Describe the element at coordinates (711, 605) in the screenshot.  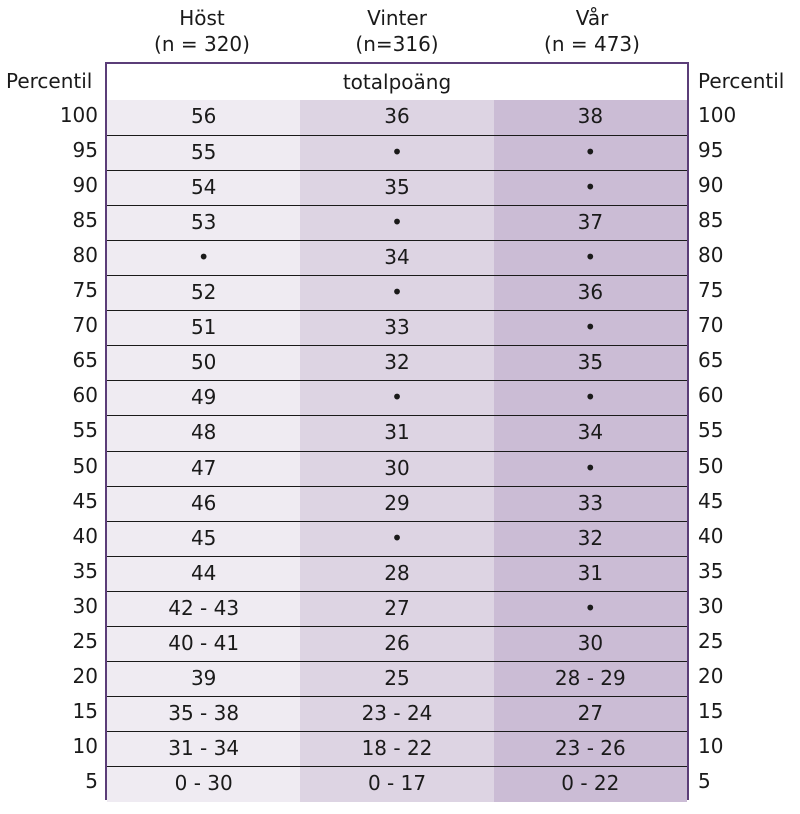
I see `percentile-value-right: 30` at that location.